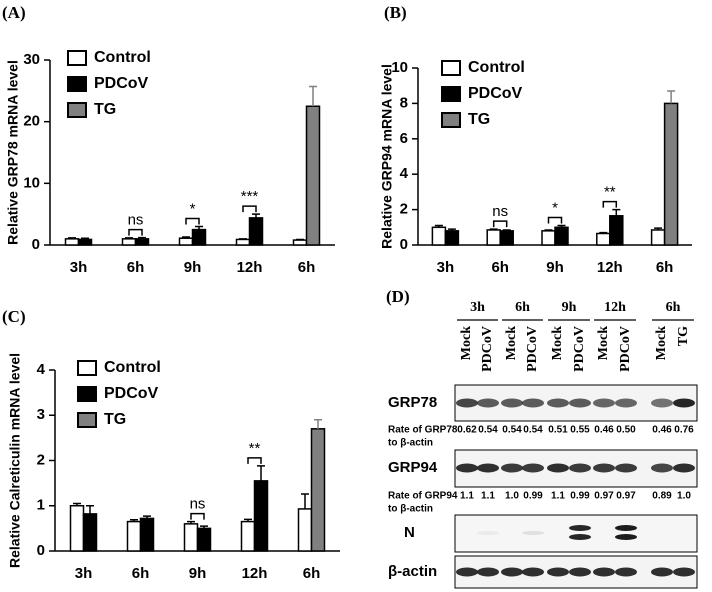  What do you see at coordinates (31, 121) in the screenshot?
I see `y-tick-label: 20` at bounding box center [31, 121].